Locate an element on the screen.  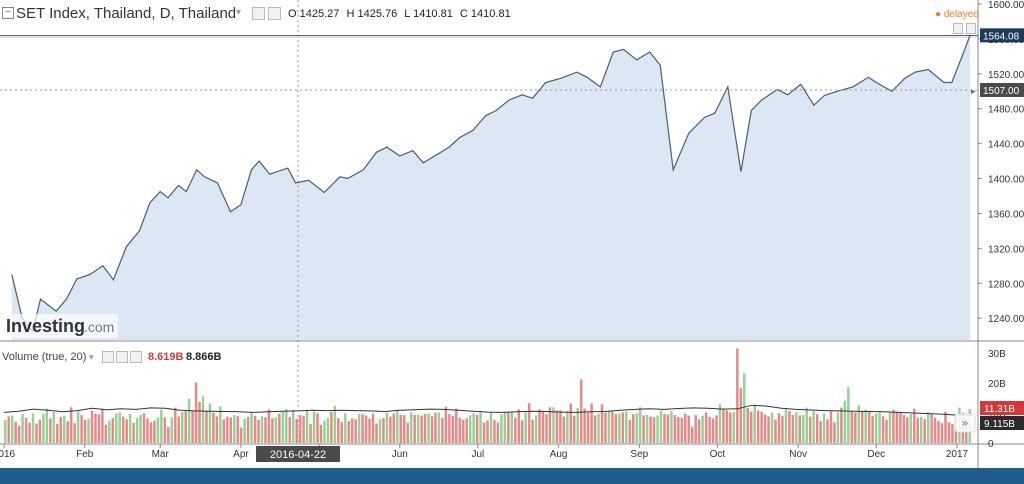
close-icon is located at coordinates (274, 13).